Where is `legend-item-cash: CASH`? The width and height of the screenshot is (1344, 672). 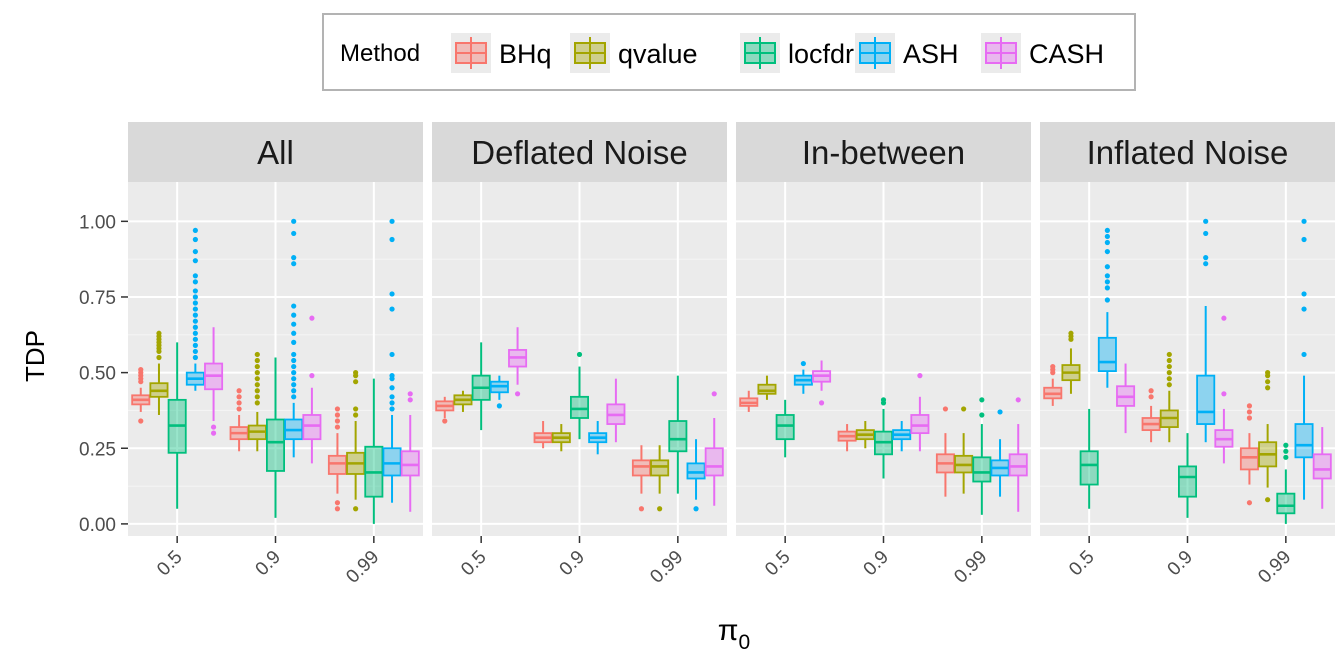
legend-item-cash: CASH is located at coordinates (1042, 53).